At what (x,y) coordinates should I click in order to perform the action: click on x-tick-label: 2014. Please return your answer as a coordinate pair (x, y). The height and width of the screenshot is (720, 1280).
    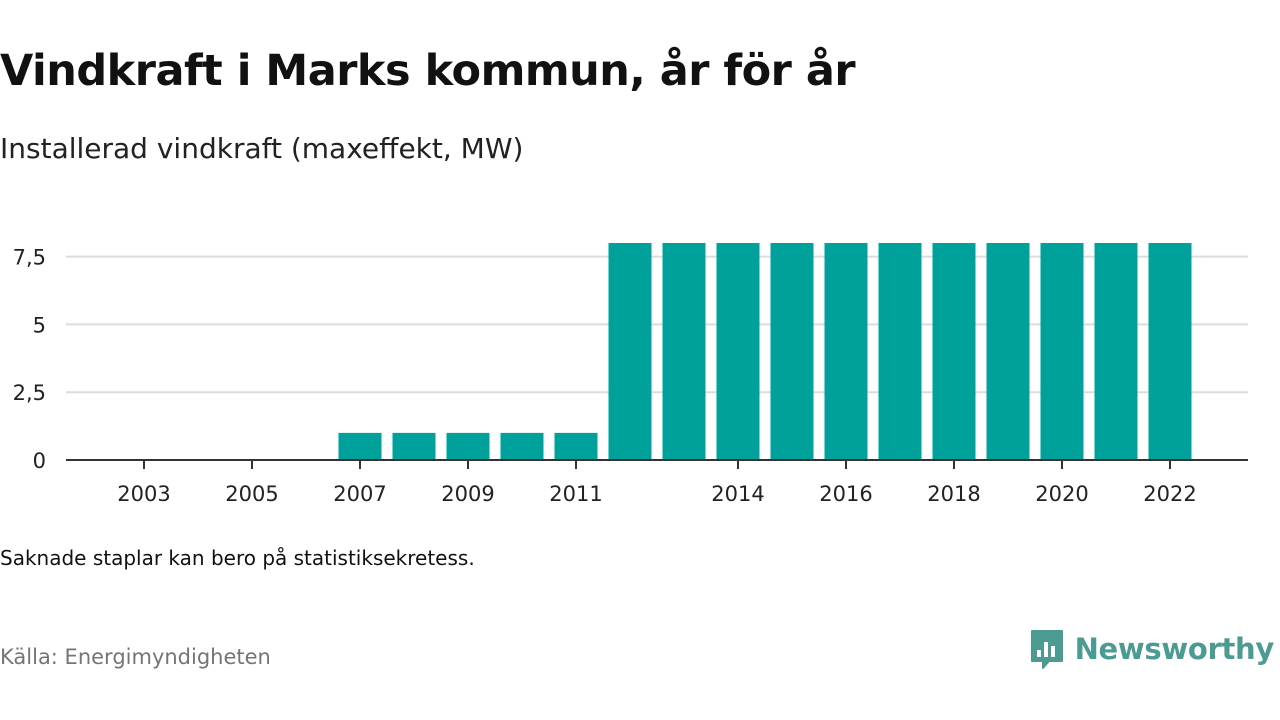
    Looking at the image, I should click on (737, 494).